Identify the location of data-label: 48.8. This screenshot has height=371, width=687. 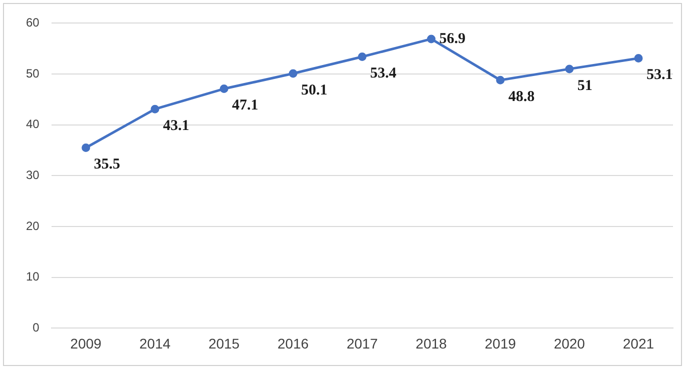
(521, 97).